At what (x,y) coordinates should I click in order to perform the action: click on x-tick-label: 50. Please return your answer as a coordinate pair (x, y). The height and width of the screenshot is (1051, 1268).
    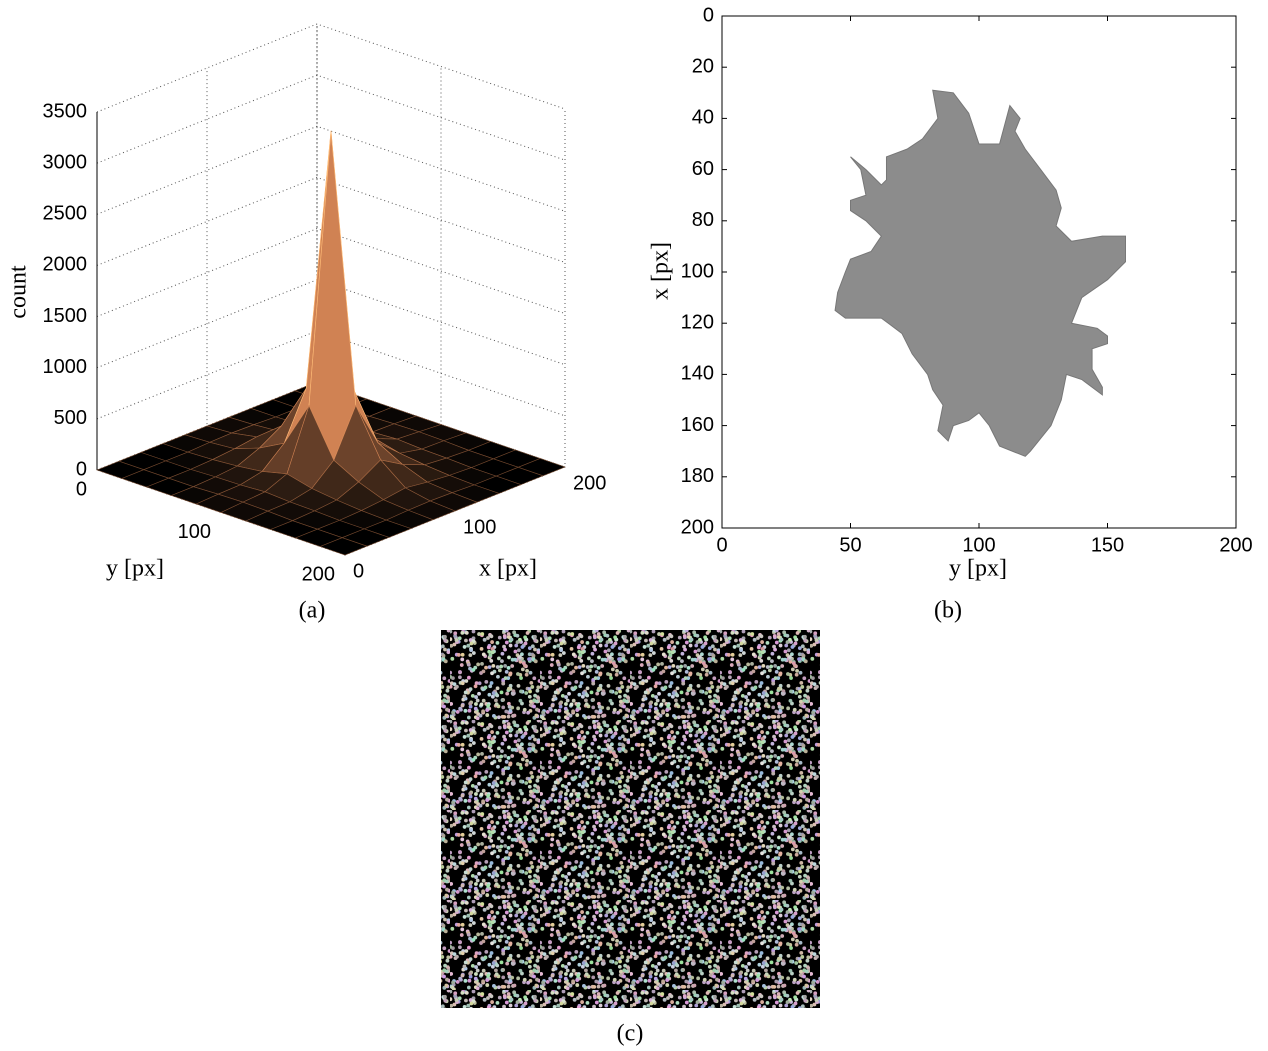
    Looking at the image, I should click on (850, 545).